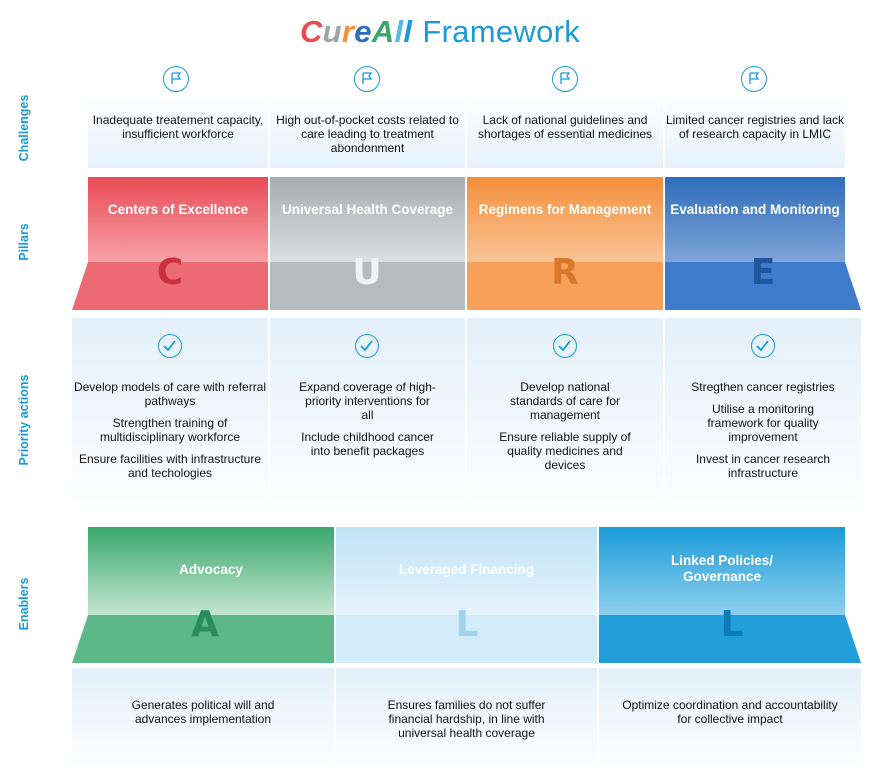  I want to click on enablers-floor, so click(466, 639).